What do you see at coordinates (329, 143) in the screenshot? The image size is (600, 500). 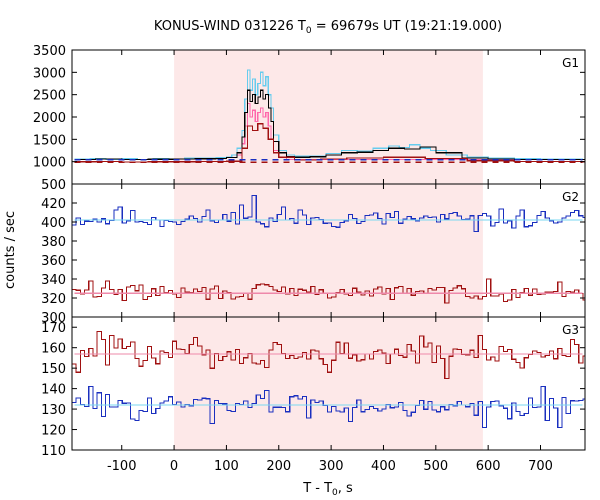 I see `panel-g1-series-dark-red` at bounding box center [329, 143].